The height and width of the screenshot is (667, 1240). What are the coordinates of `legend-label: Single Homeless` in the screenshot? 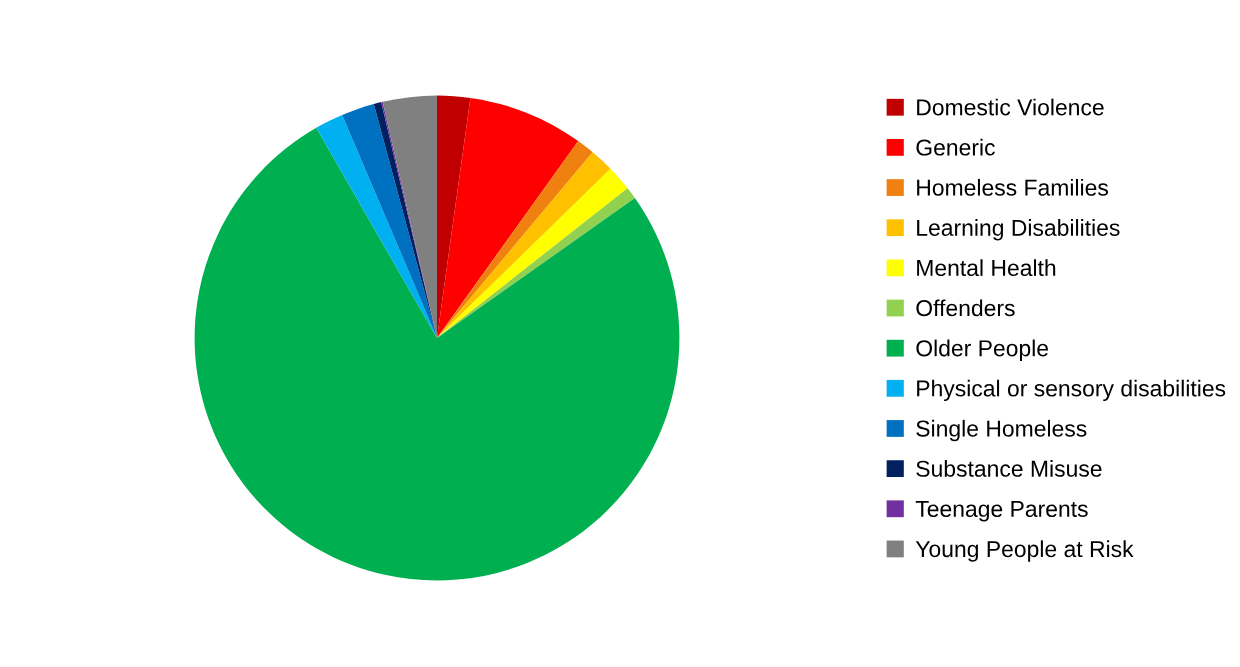 It's located at (1001, 430).